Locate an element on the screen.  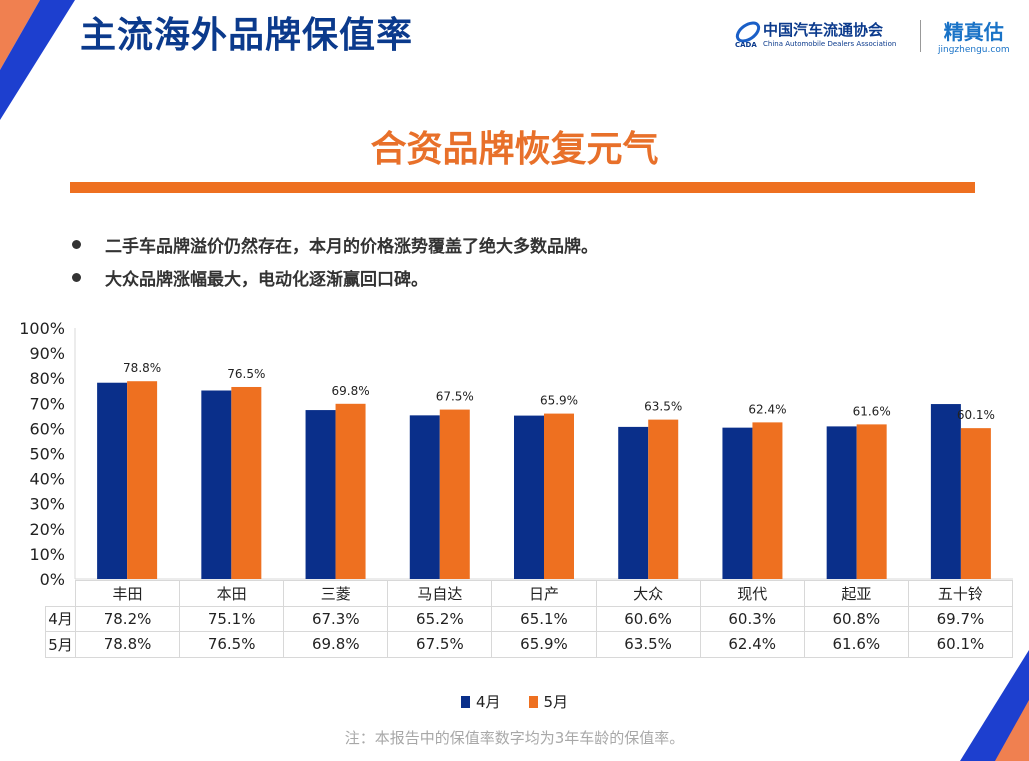
table-cell: 61.6% is located at coordinates (856, 644).